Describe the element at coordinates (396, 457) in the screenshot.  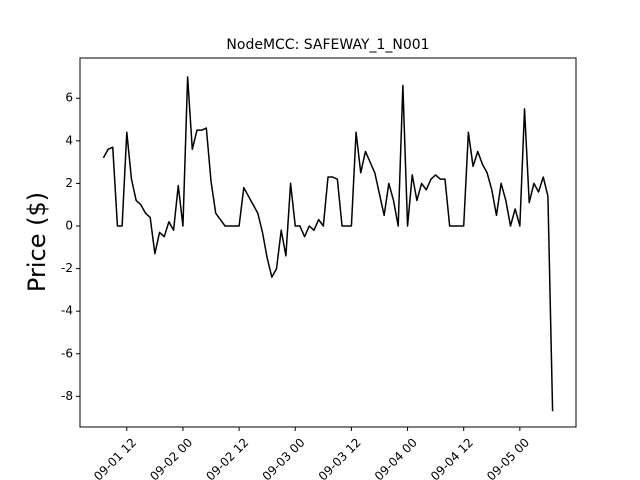
I see `x-tick-label: 09-04 00` at that location.